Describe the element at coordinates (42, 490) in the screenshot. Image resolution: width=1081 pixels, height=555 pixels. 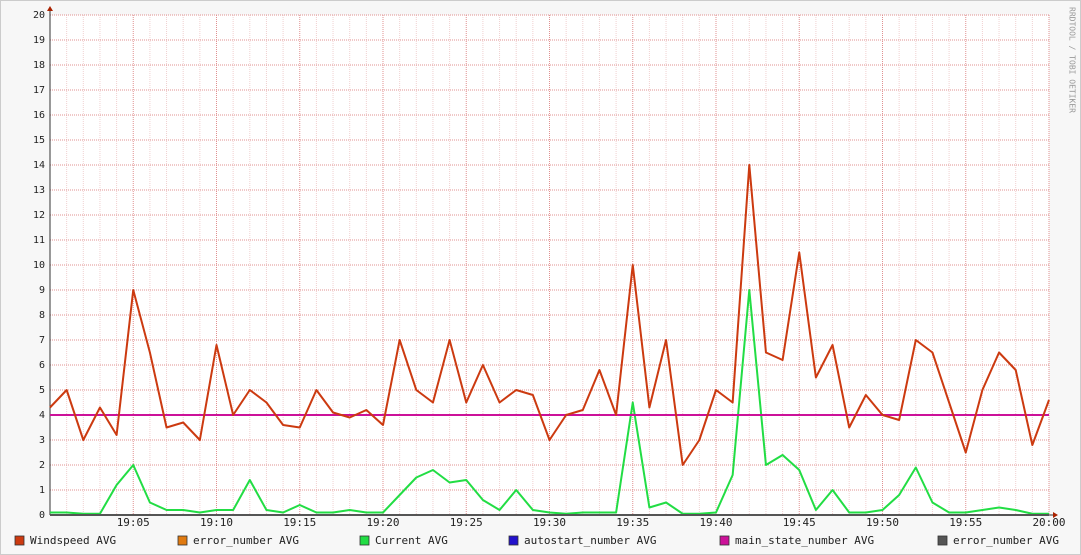
I see `y-tick-label: 1` at that location.